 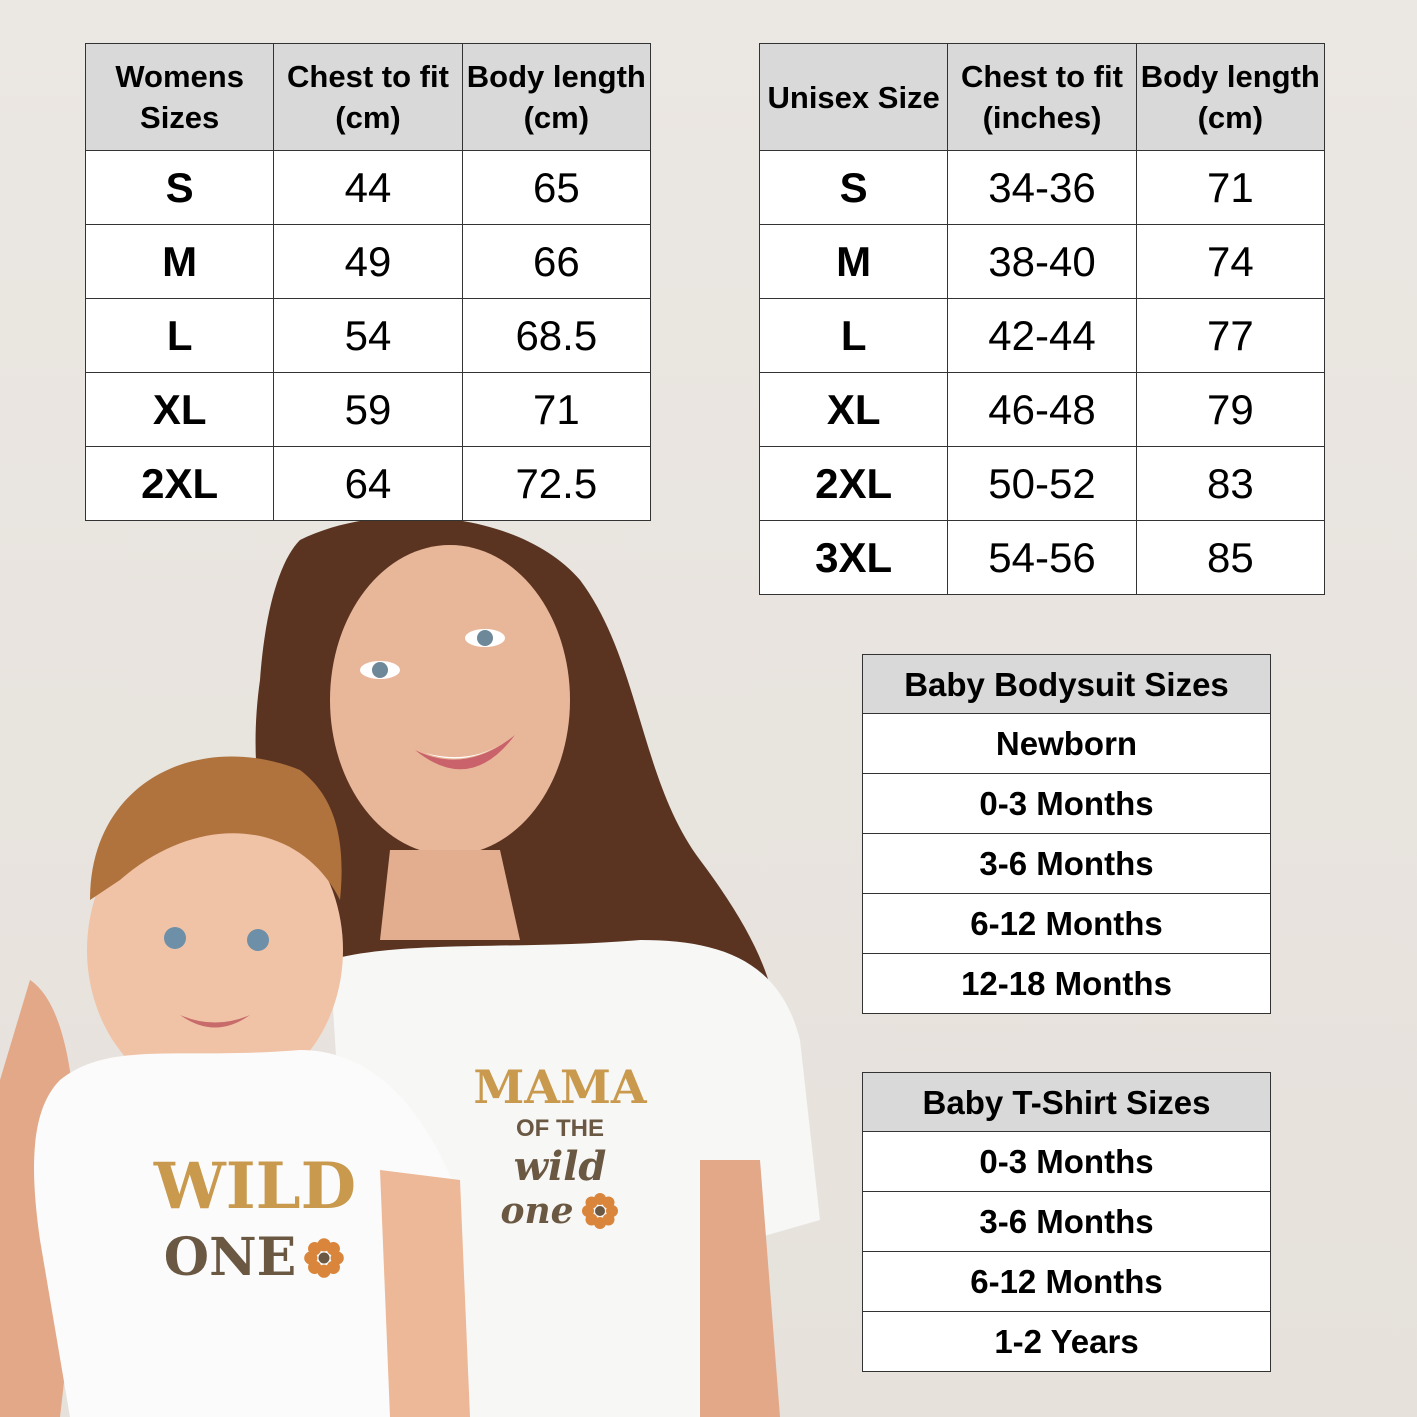 I want to click on chest-cell: 59, so click(x=368, y=409).